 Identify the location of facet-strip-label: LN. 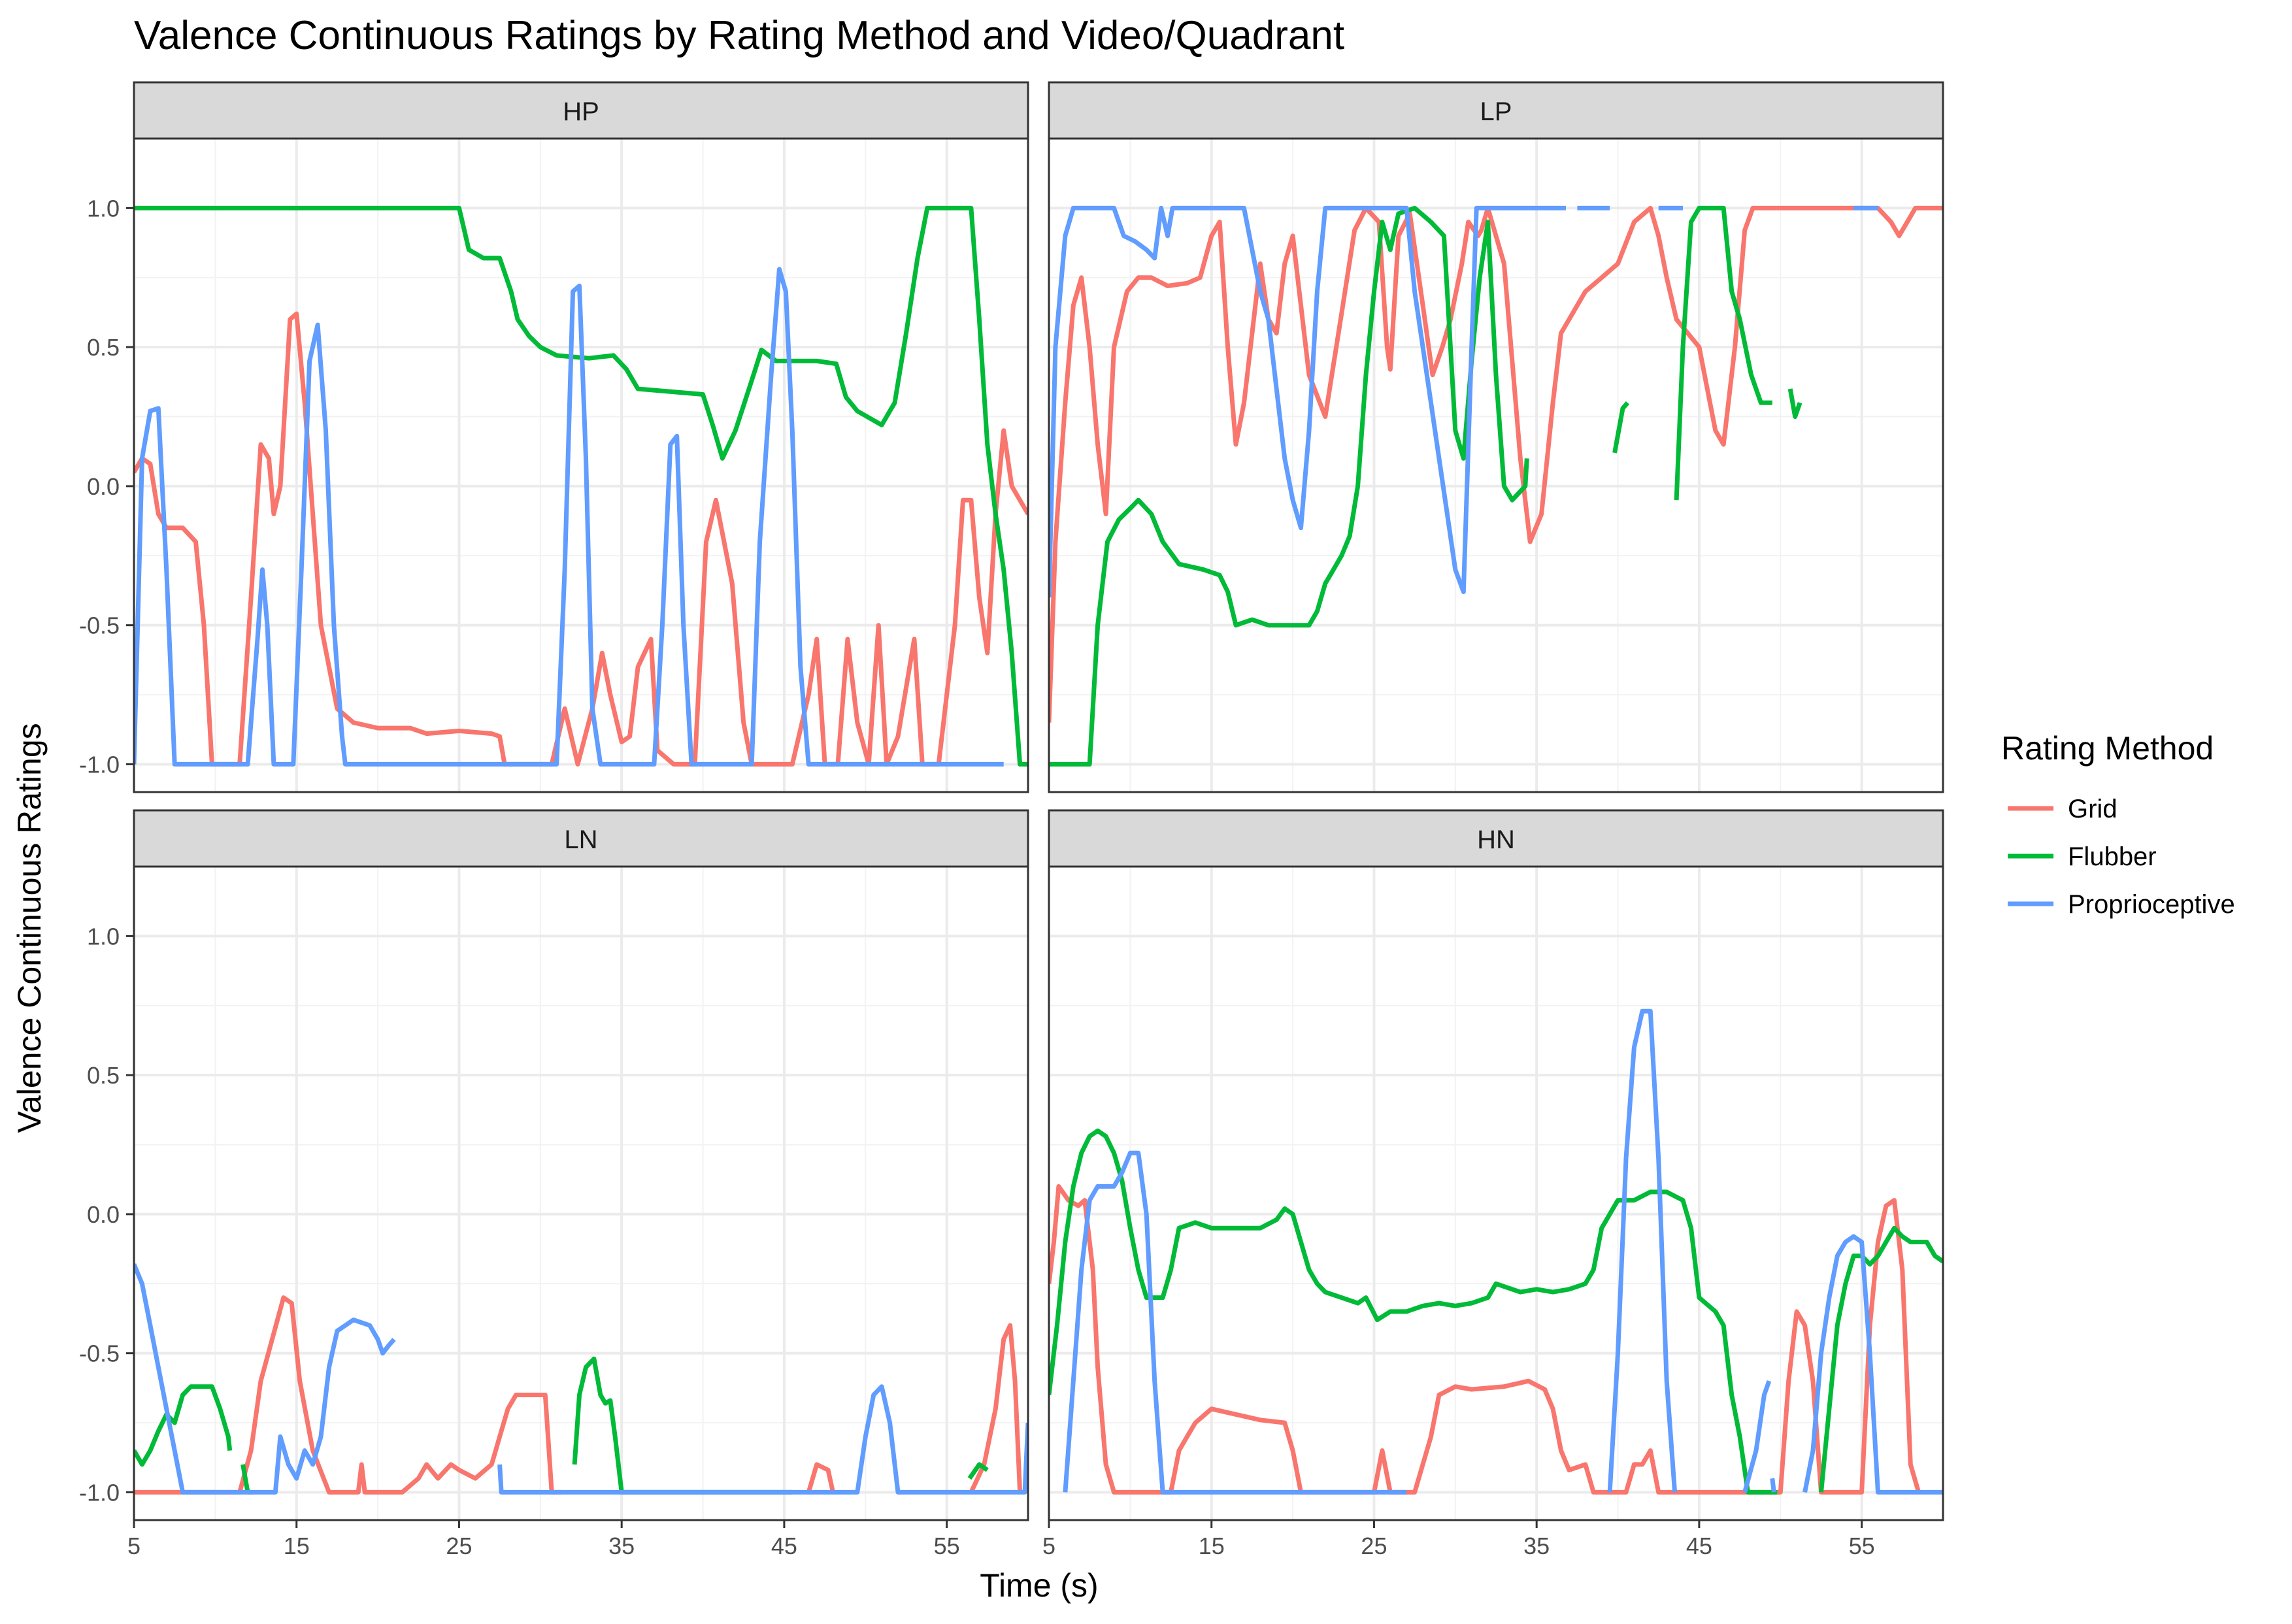
(581, 839).